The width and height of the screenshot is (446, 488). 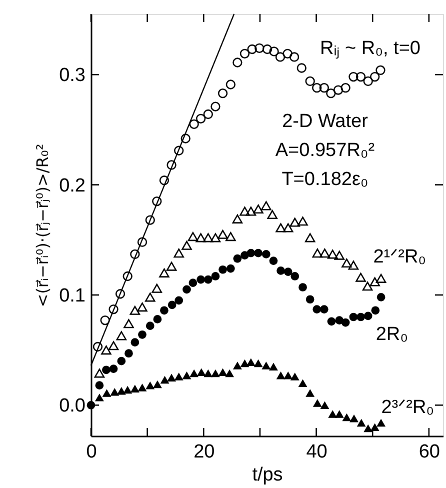 I want to click on series-label: 2R₀, so click(x=392, y=335).